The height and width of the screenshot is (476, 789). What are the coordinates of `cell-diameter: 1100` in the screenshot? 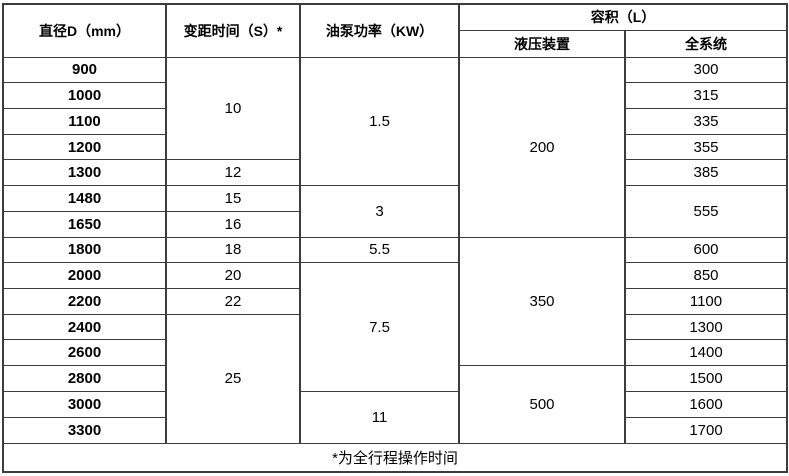 It's located at (84, 121).